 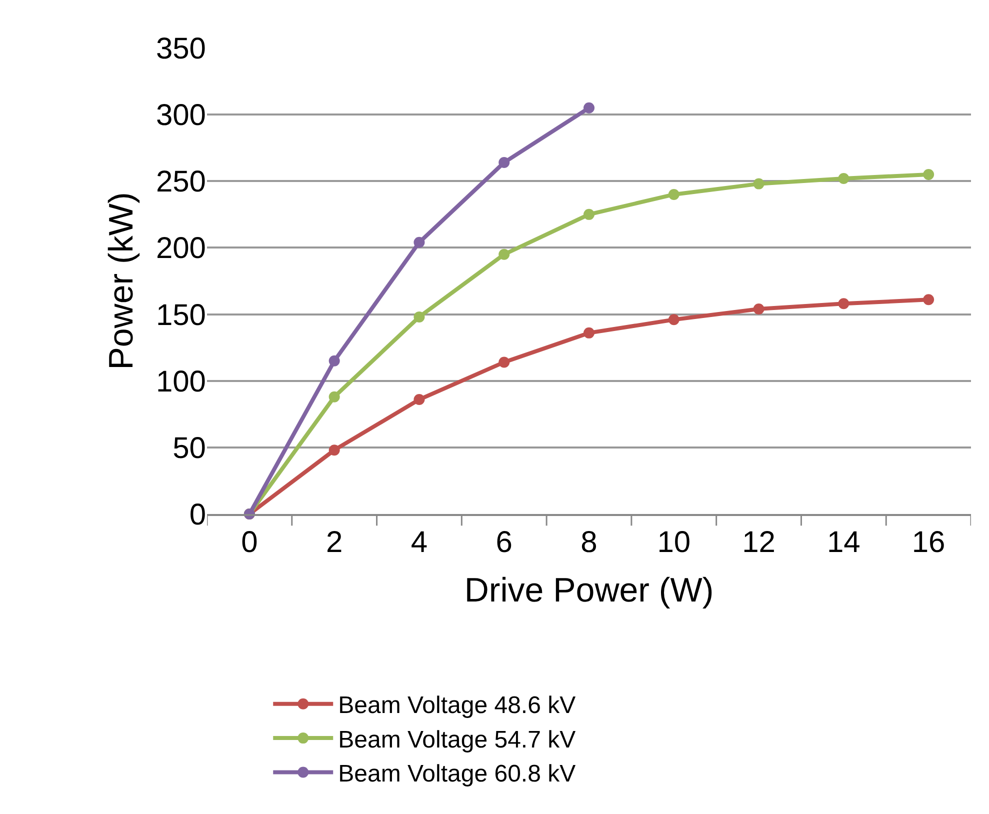 What do you see at coordinates (589, 591) in the screenshot?
I see `x-axis-title: Drive Power (W)` at bounding box center [589, 591].